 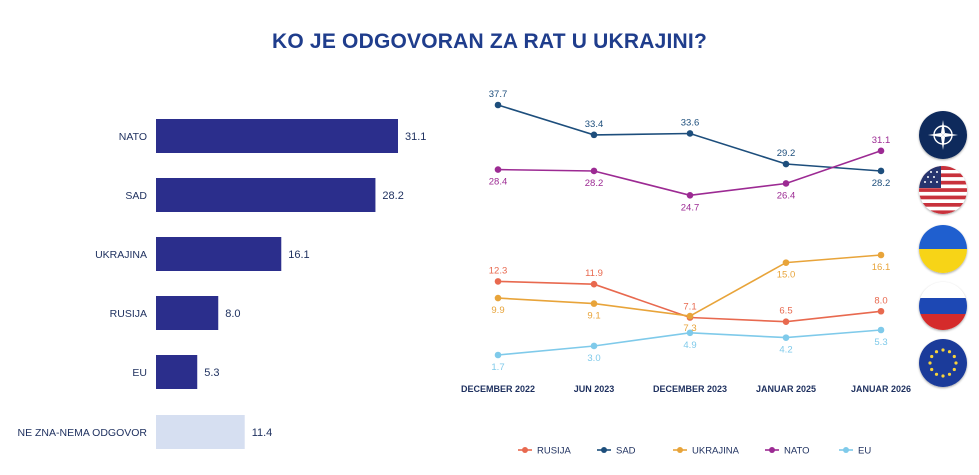 I want to click on data-label-rusija-2: 7.1, so click(x=689, y=307).